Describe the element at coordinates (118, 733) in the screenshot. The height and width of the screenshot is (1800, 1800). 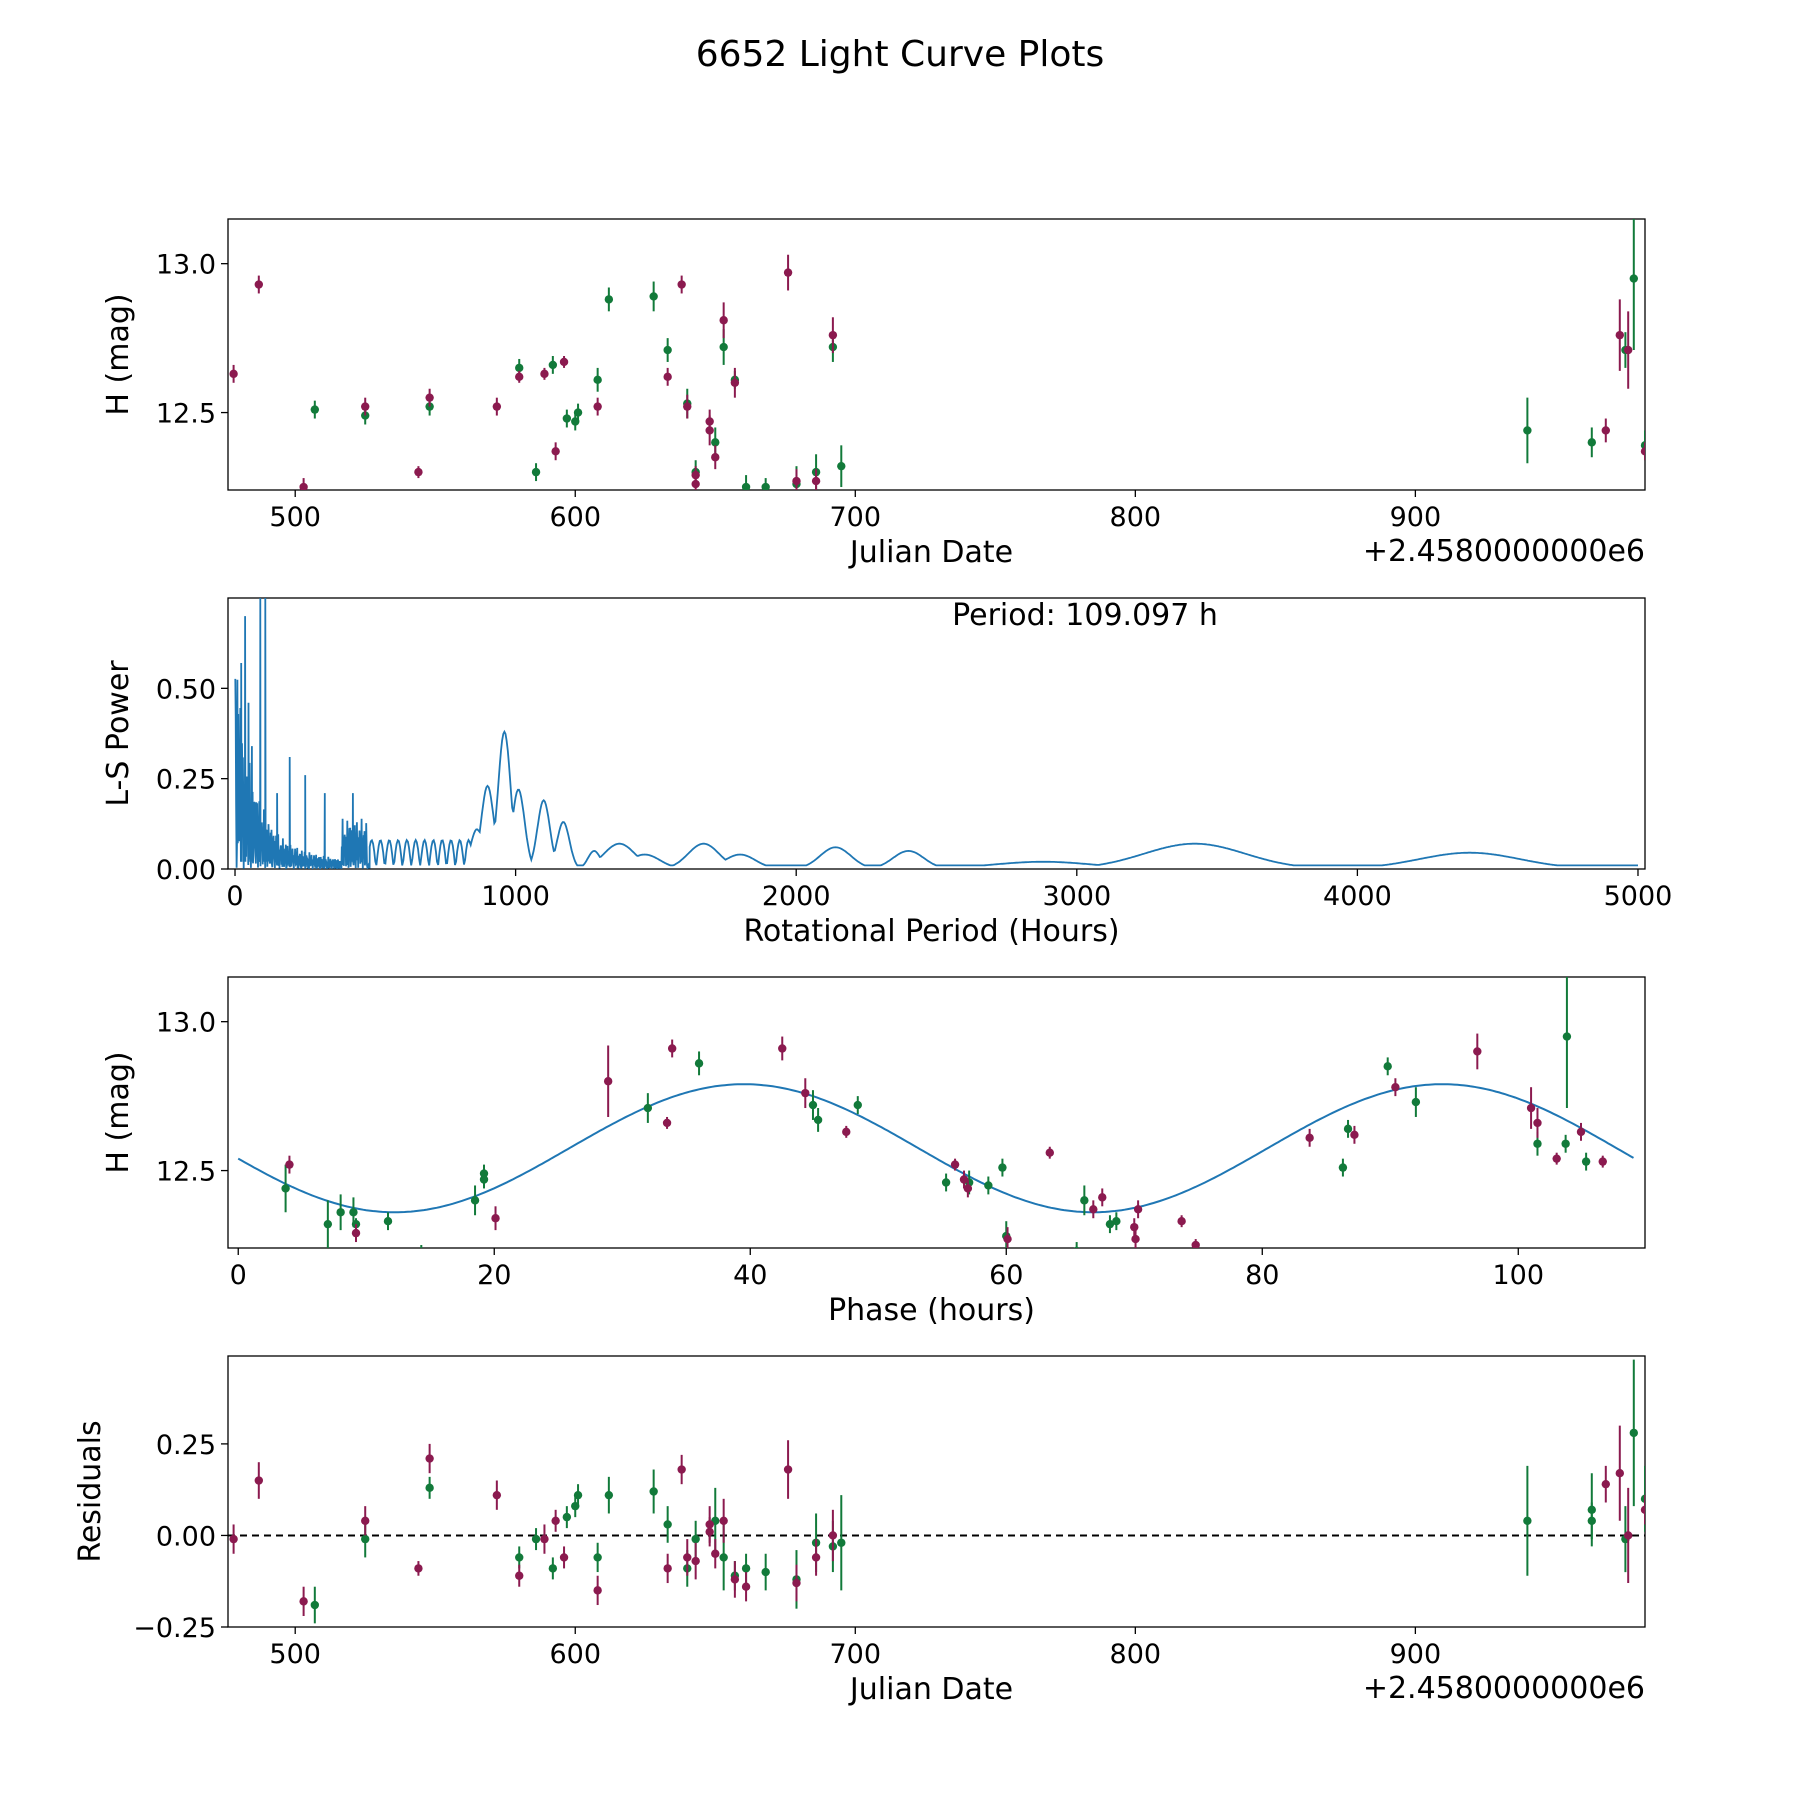
I see `ls-y-axis-label: L-S Power` at that location.